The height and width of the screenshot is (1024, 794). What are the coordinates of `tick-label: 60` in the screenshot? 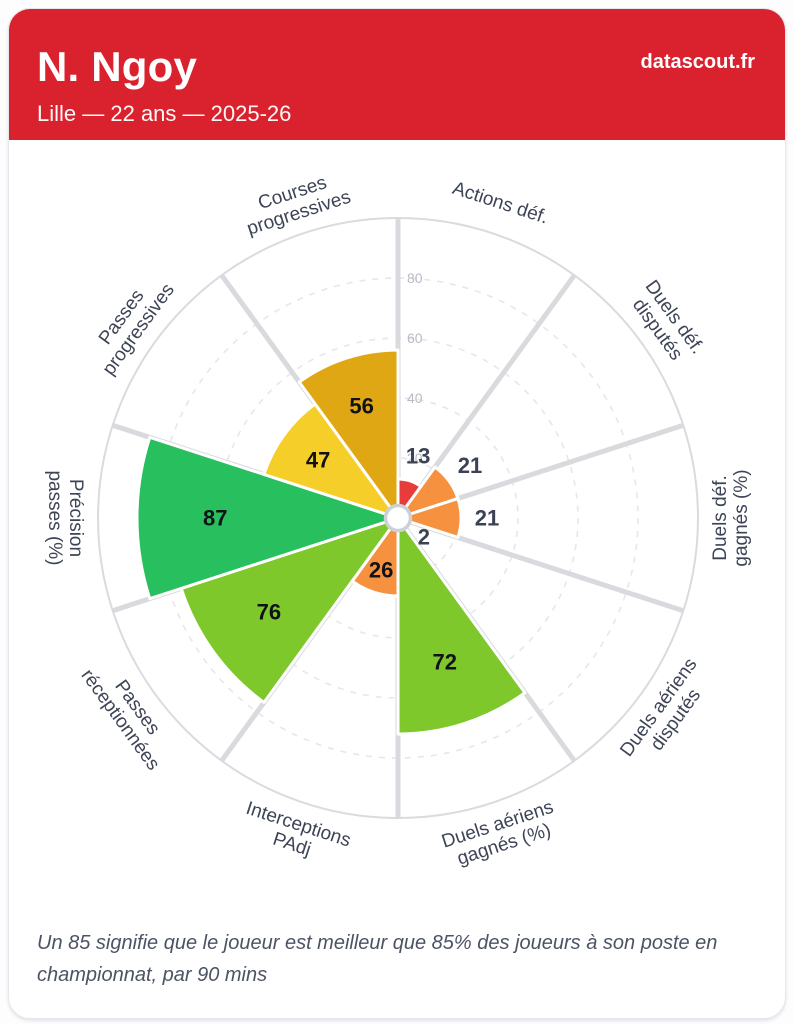 It's located at (415, 338).